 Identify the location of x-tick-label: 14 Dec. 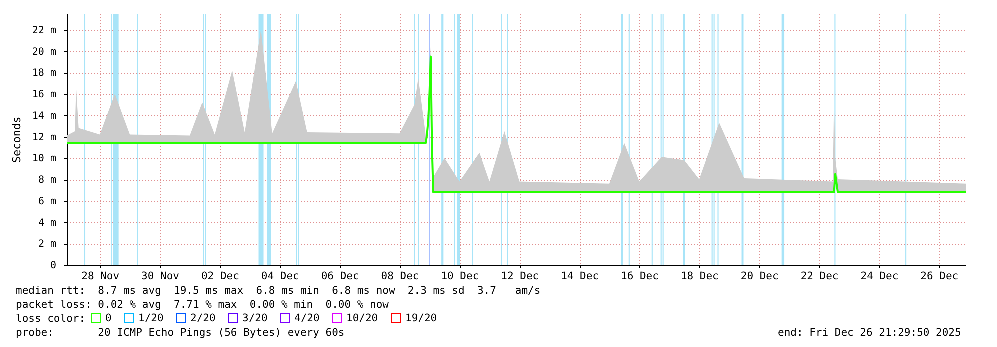
(580, 276).